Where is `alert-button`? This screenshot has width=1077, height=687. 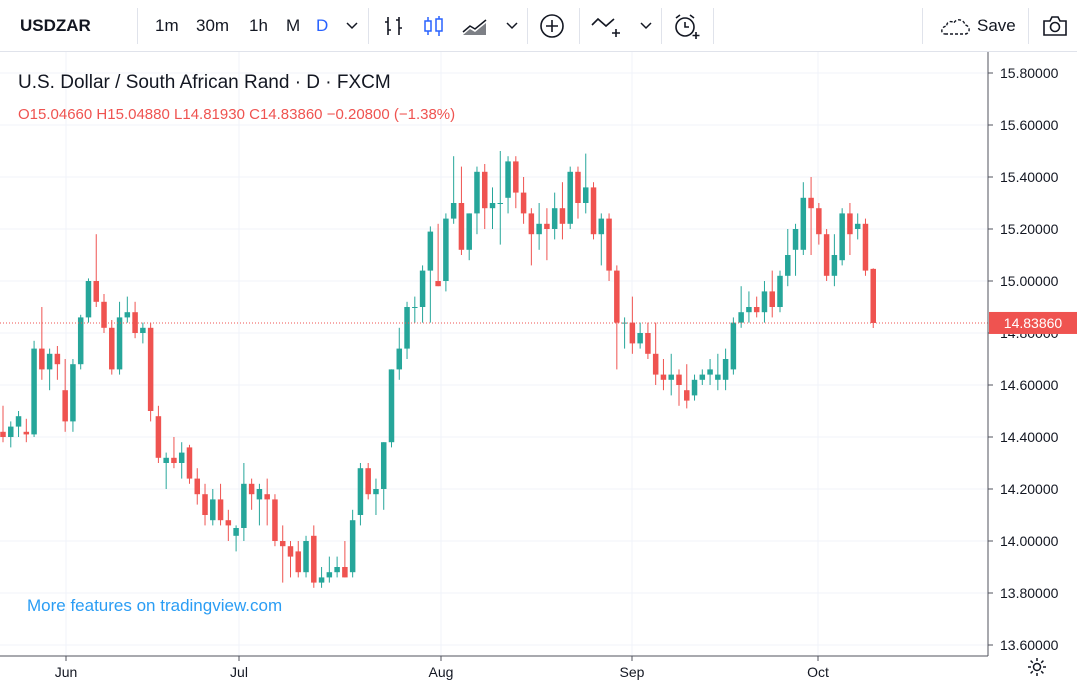
alert-button is located at coordinates (687, 26).